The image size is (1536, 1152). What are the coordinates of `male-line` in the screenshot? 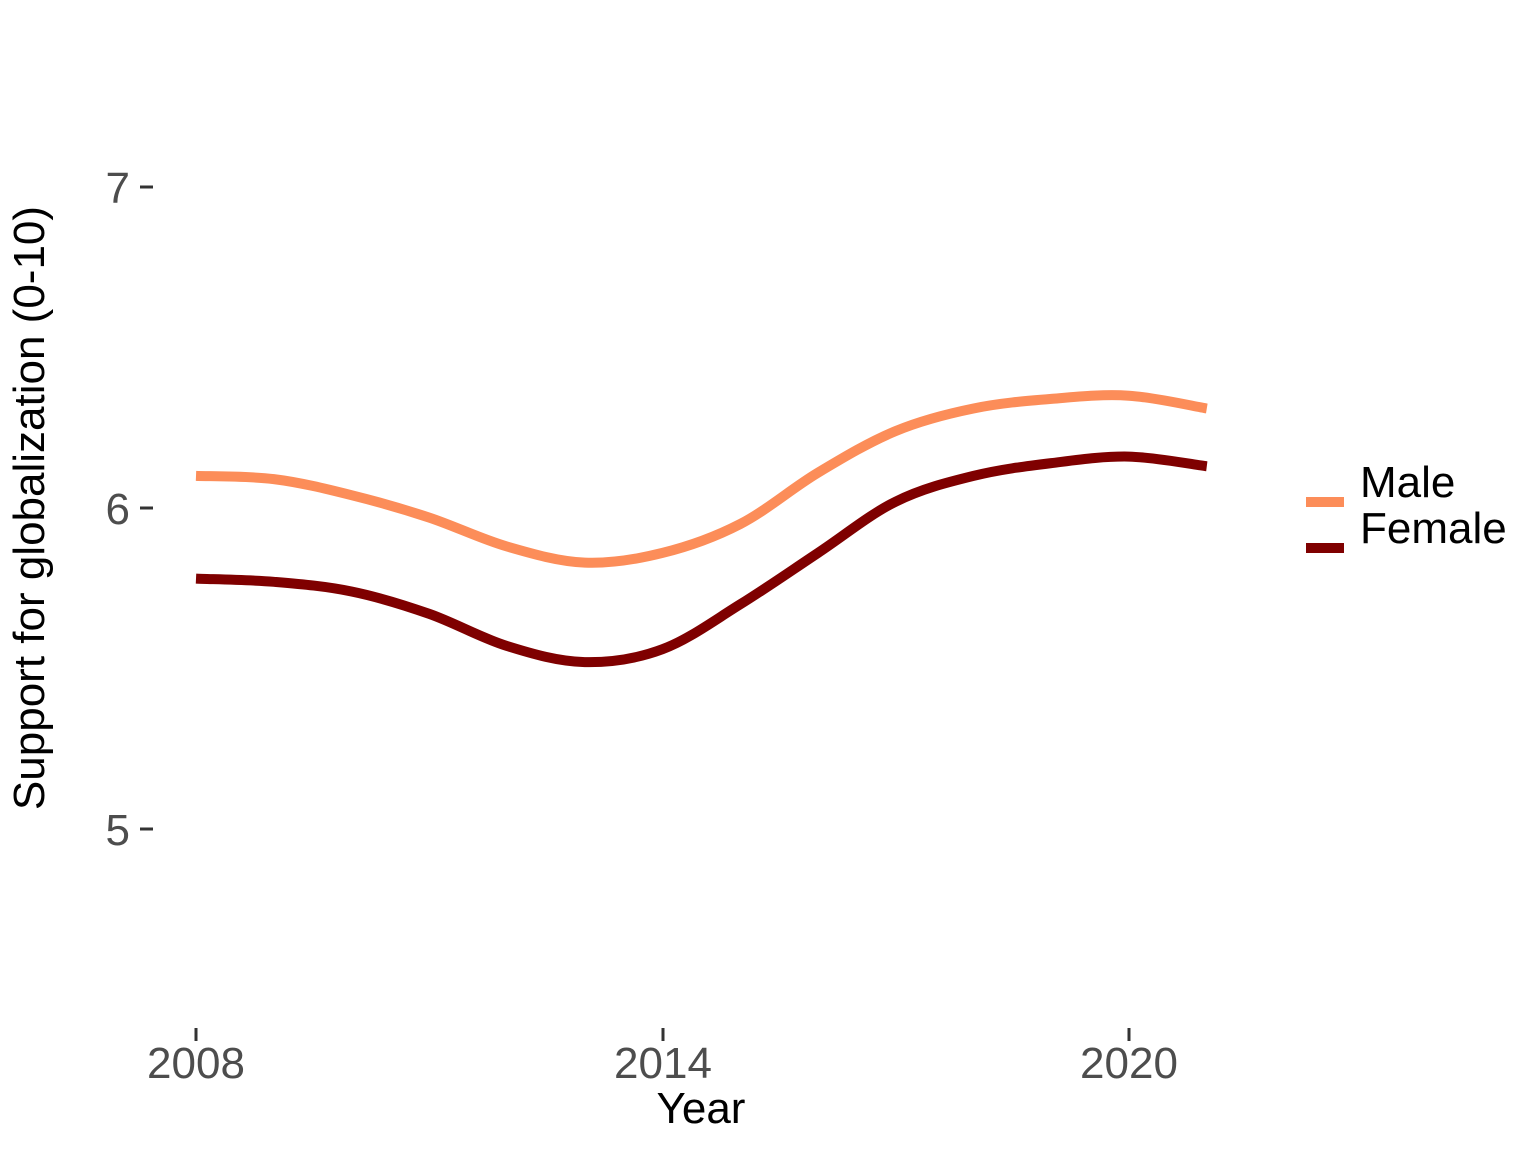 It's located at (701, 479).